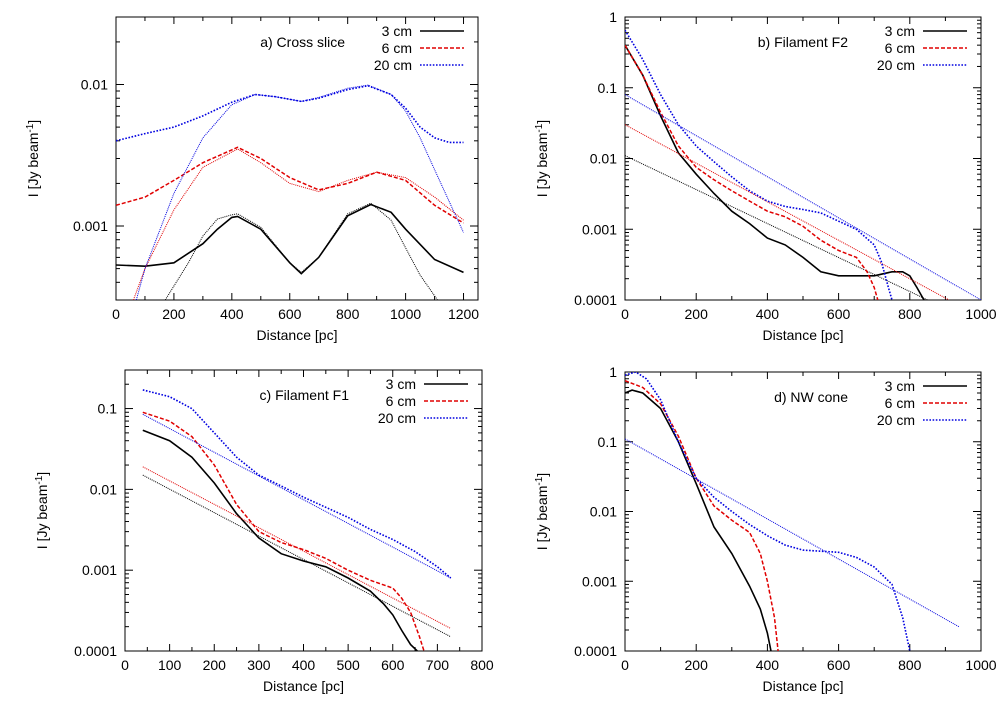 The width and height of the screenshot is (1000, 705). I want to click on panel-title: a) Cross slice, so click(302, 42).